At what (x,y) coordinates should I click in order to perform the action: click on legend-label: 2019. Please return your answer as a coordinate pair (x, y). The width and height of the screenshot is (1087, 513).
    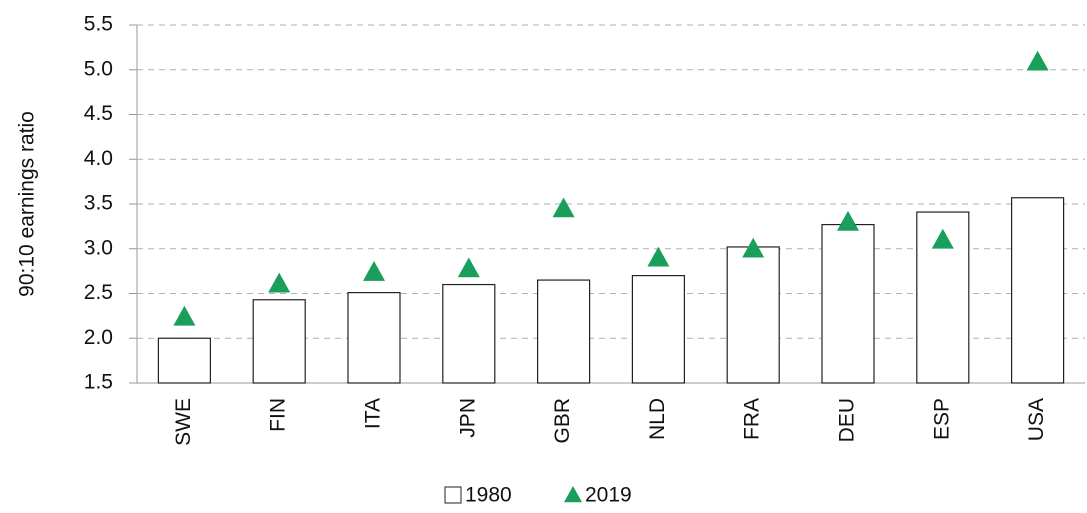
    Looking at the image, I should click on (608, 495).